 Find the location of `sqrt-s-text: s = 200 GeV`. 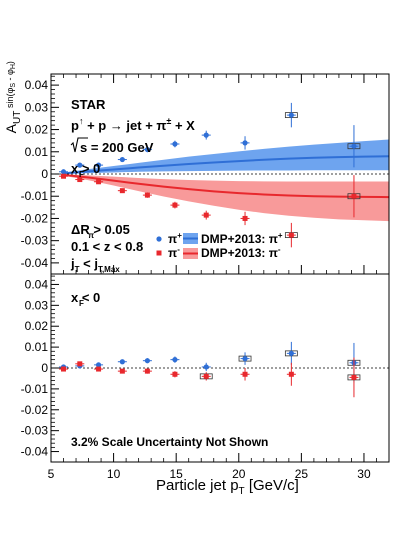

sqrt-s-text: s = 200 GeV is located at coordinates (117, 147).